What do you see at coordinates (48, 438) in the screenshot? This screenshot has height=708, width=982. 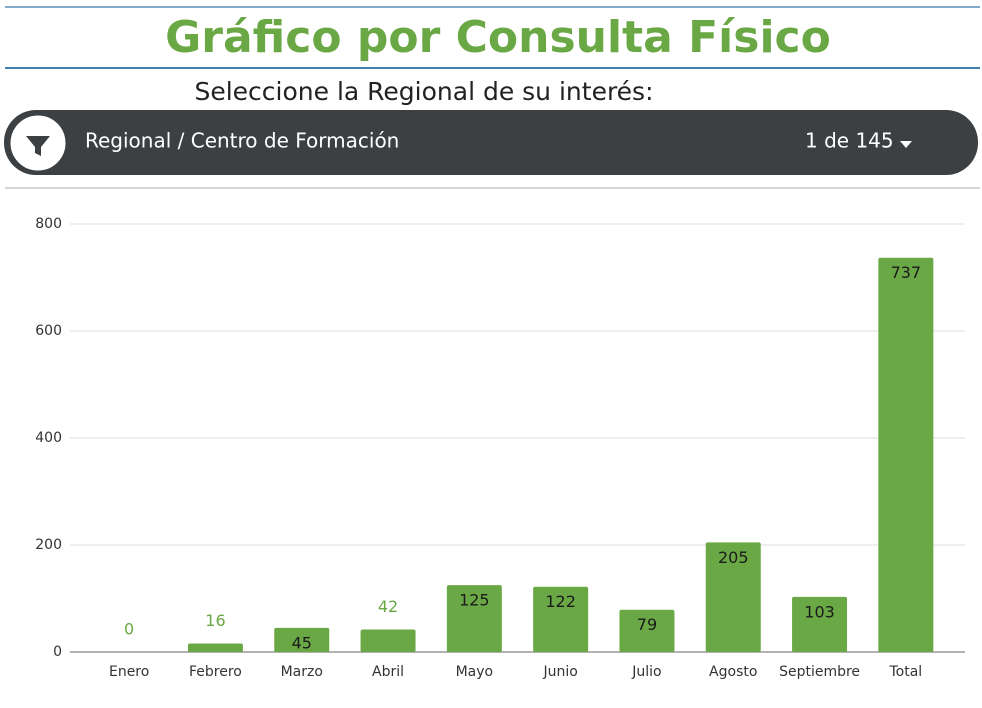 I see `y-tick-label: 400` at bounding box center [48, 438].